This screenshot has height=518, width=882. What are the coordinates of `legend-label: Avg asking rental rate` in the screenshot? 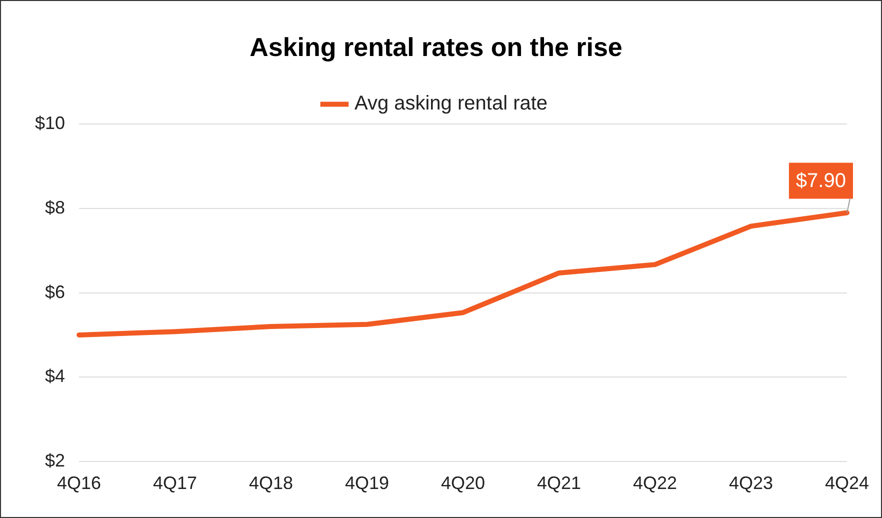 It's located at (451, 103).